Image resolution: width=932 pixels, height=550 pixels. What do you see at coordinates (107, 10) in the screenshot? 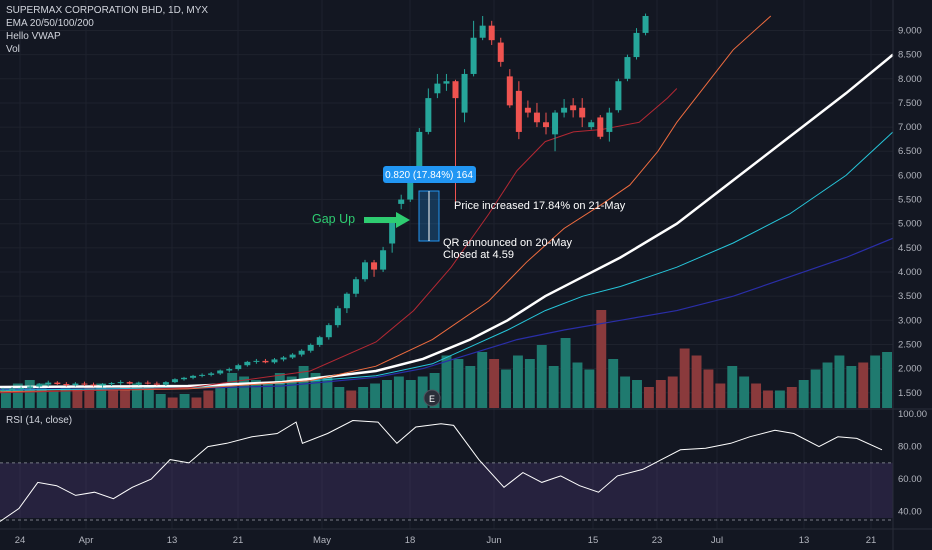
I see `symbol-title: SUPERMAX CORPORATION BHD, 1D, MYX` at bounding box center [107, 10].